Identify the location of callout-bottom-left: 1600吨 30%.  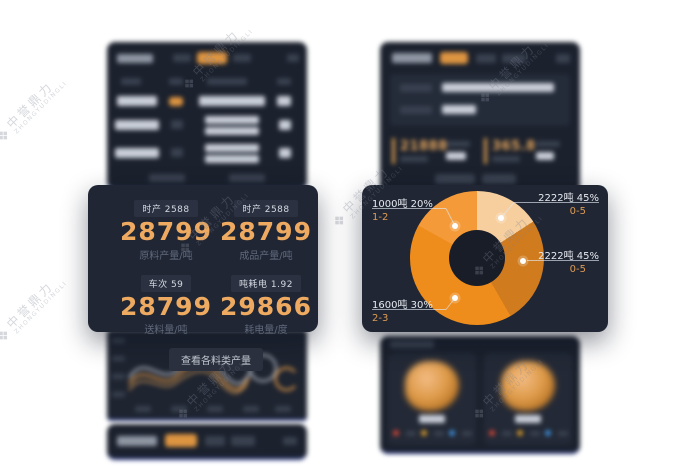
(402, 305).